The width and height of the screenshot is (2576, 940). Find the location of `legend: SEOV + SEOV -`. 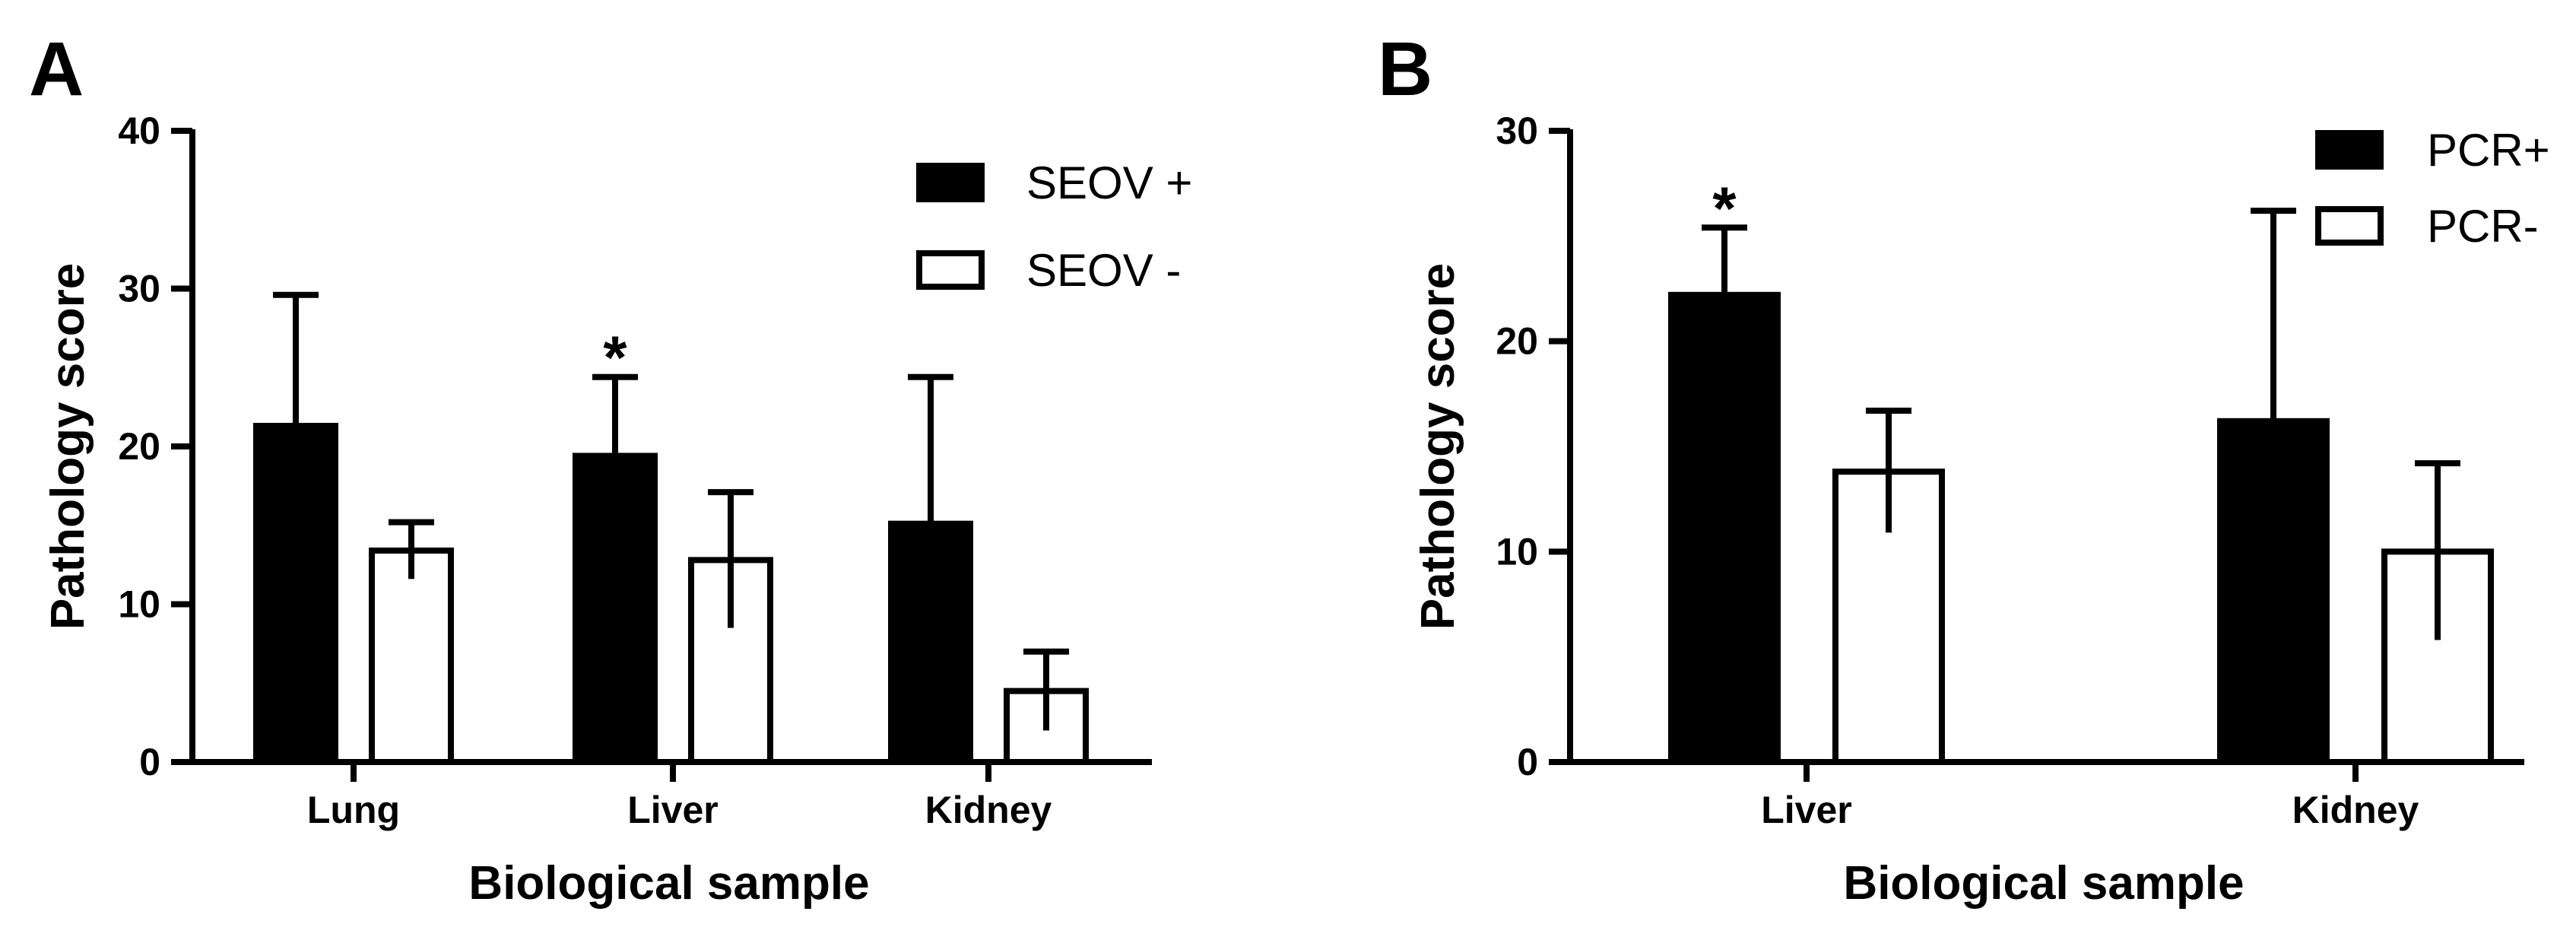

legend: SEOV + SEOV - is located at coordinates (1054, 226).